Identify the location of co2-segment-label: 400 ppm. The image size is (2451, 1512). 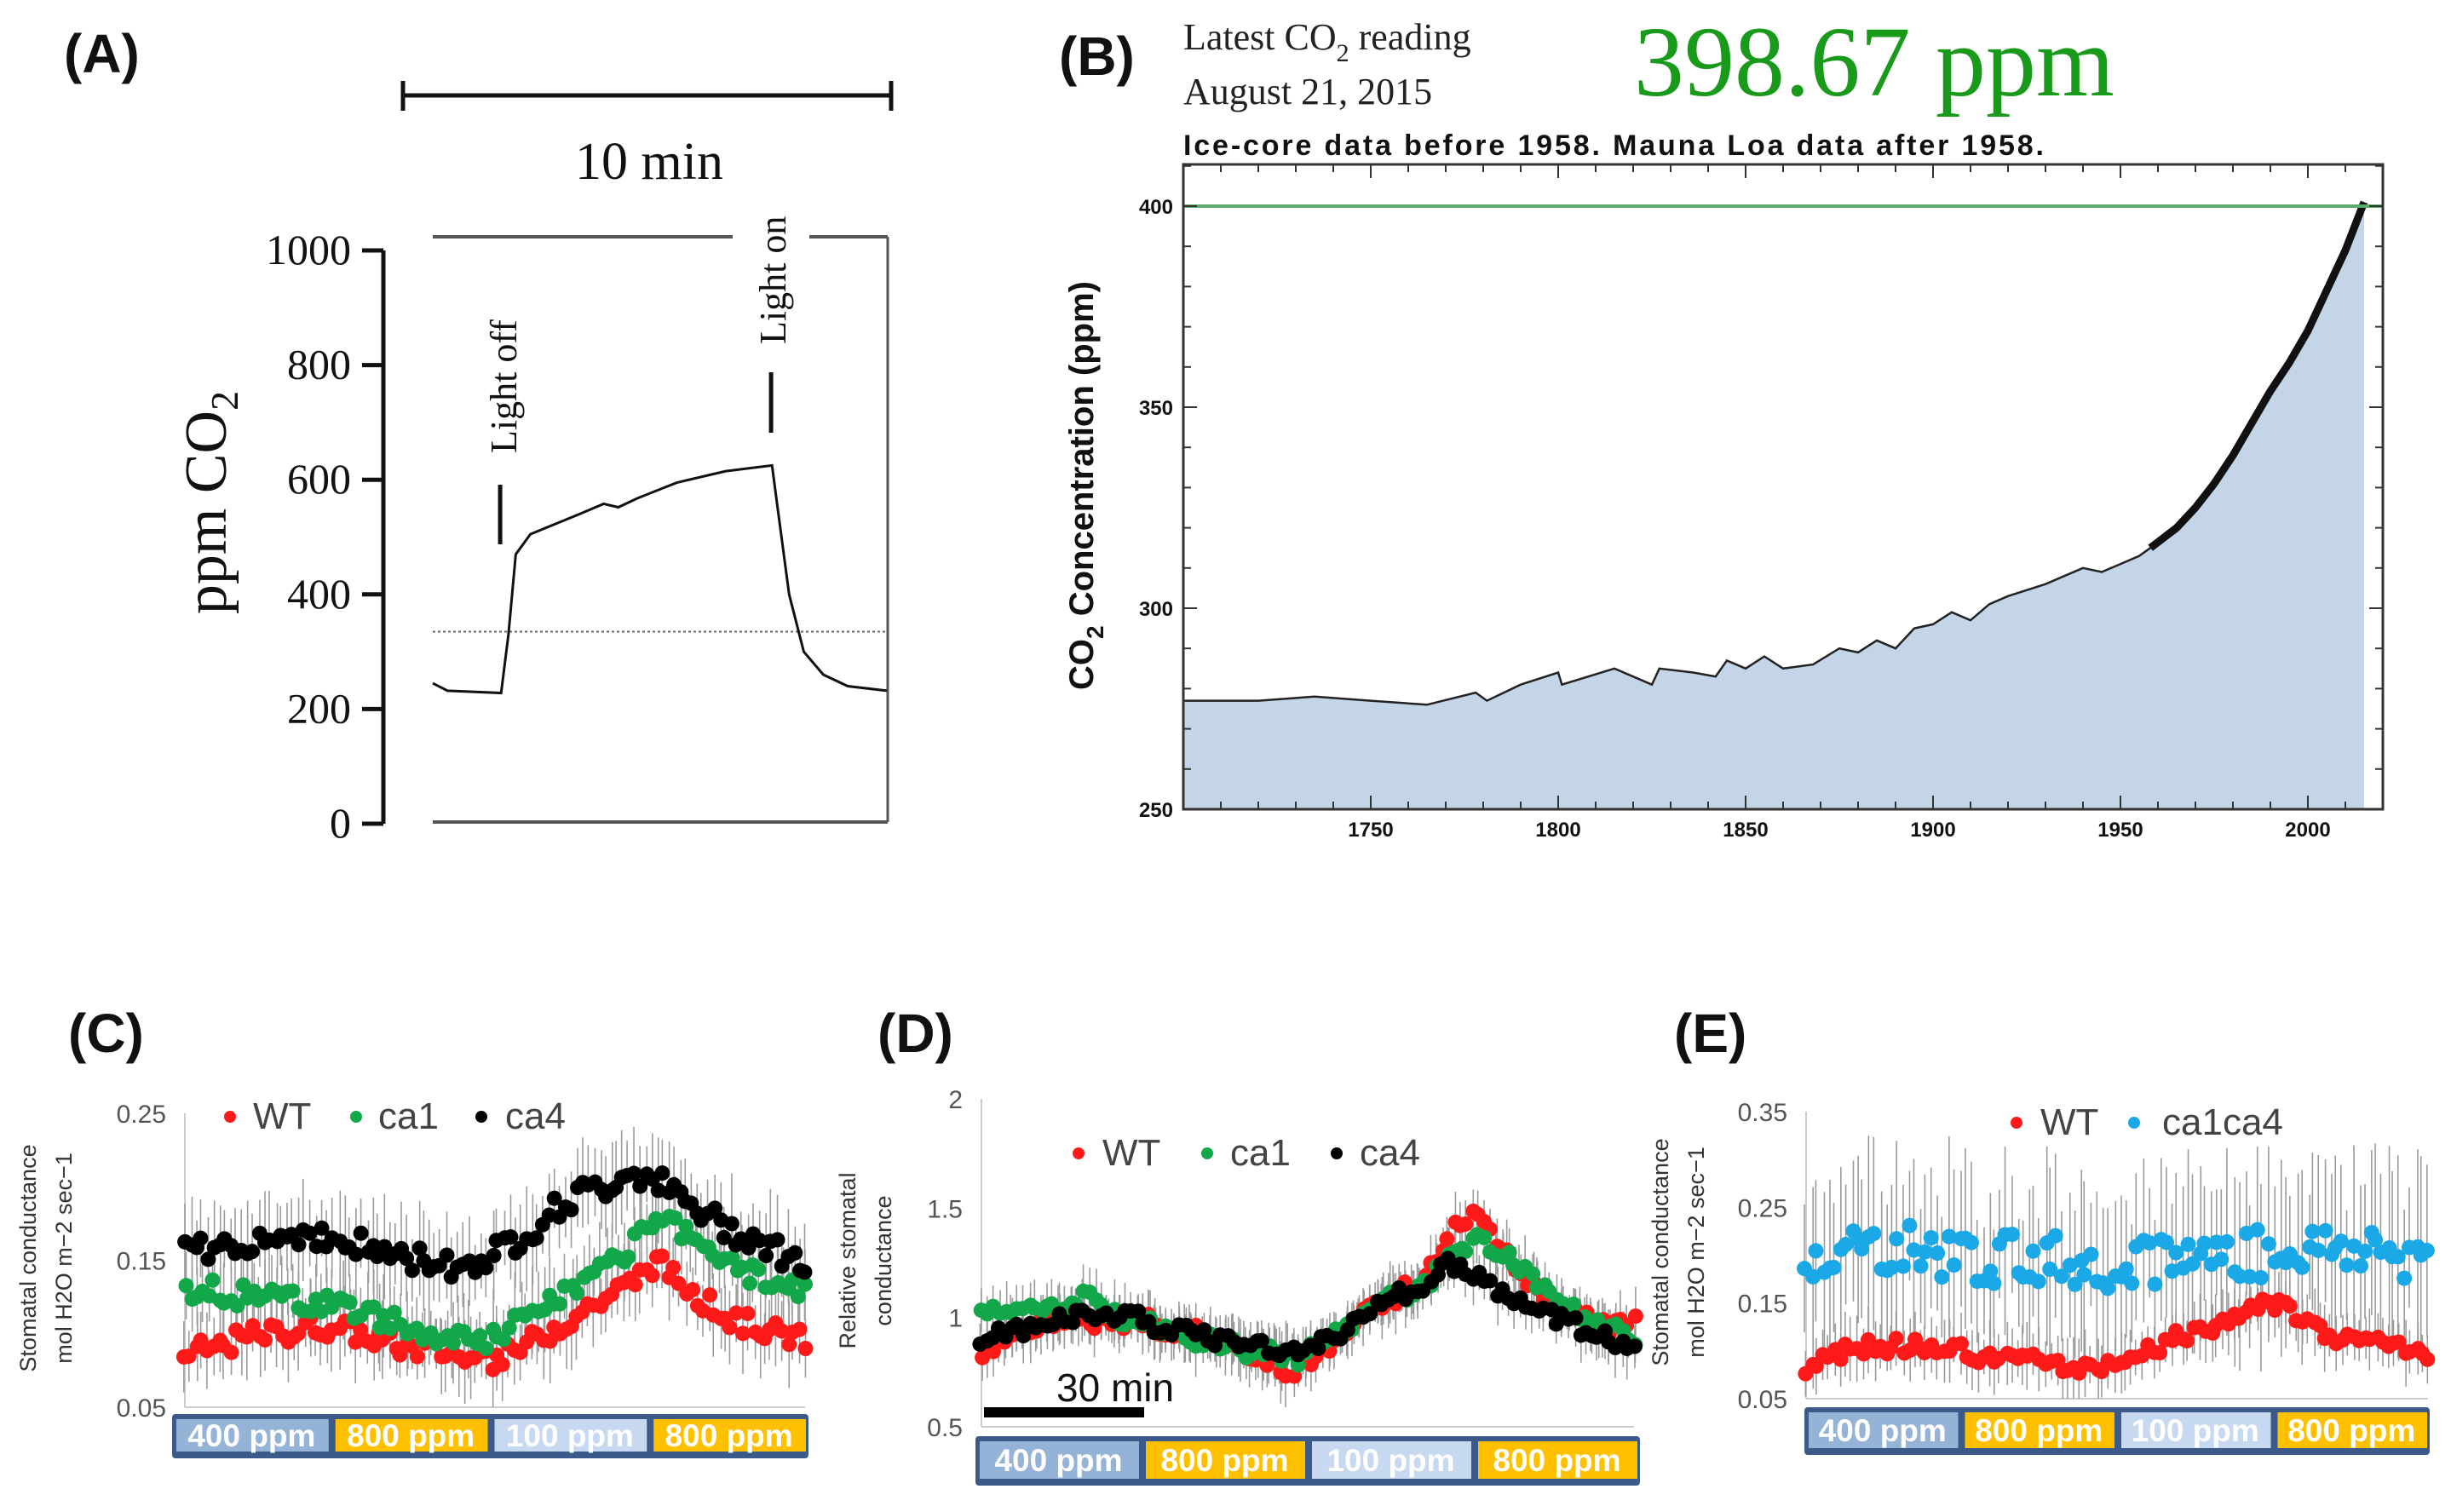
(1058, 1460).